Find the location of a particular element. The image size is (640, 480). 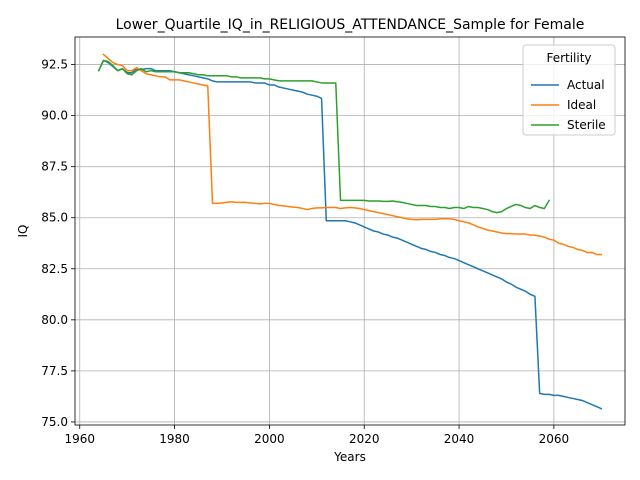

y-tick-label: 90.0 is located at coordinates (54, 116).